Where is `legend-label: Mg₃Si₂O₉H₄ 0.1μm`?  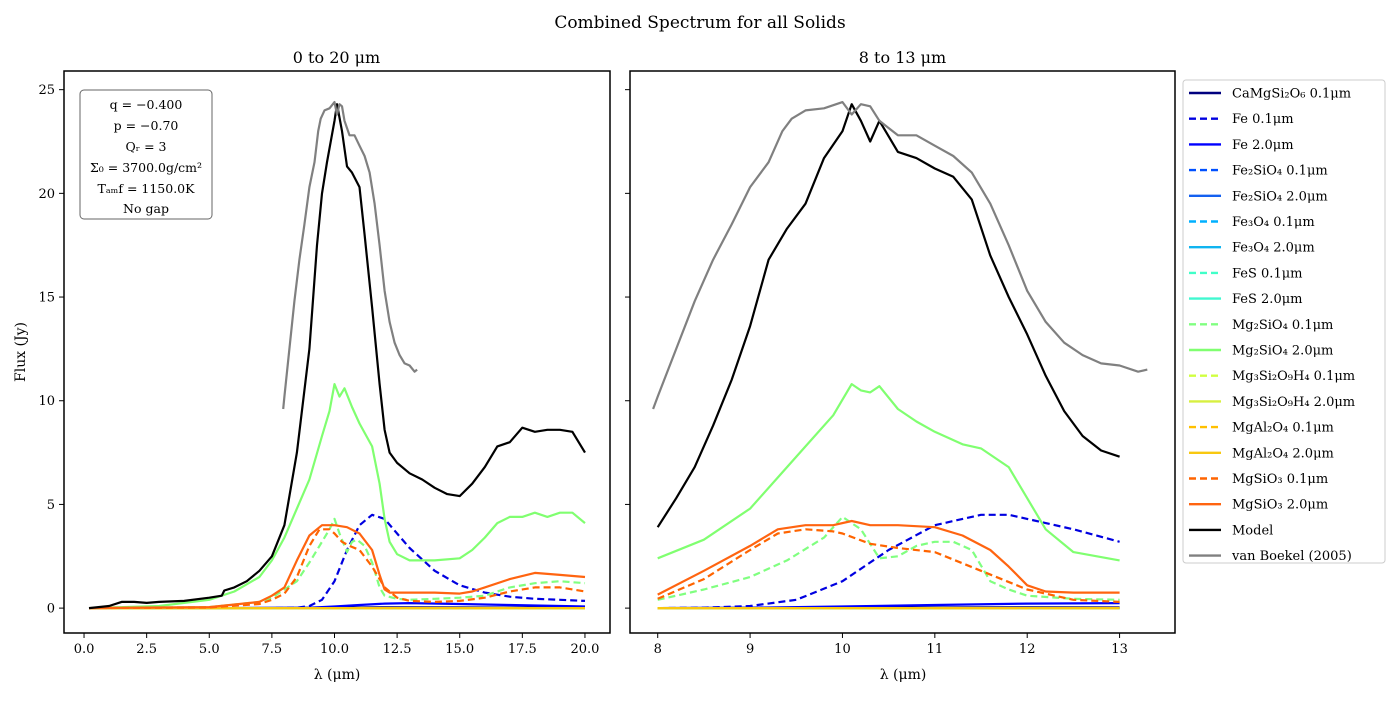
legend-label: Mg₃Si₂O₉H₄ 0.1μm is located at coordinates (1293, 376).